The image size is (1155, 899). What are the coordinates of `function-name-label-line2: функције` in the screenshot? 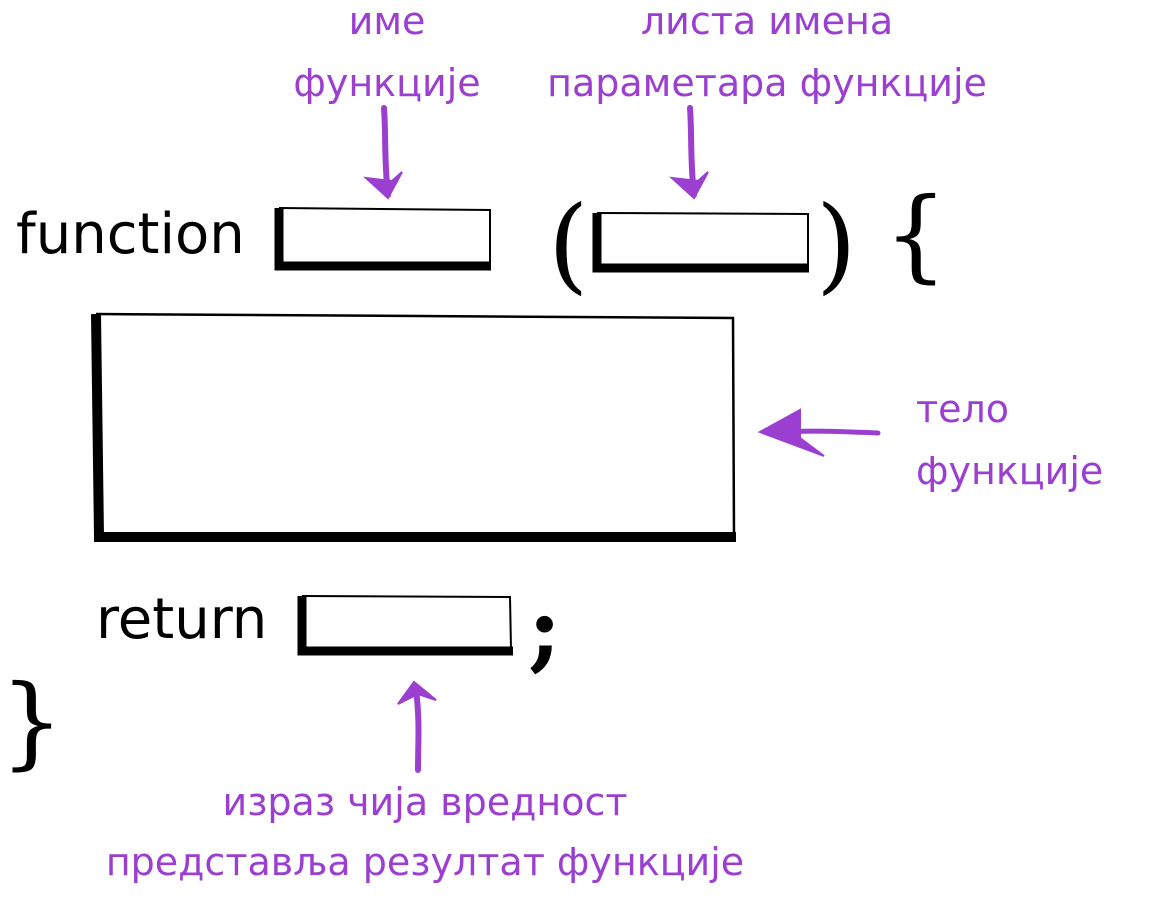 It's located at (387, 83).